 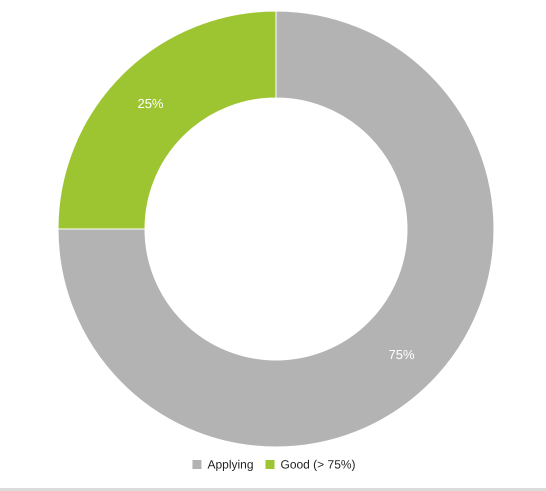 I want to click on data-label: 75%, so click(x=401, y=354).